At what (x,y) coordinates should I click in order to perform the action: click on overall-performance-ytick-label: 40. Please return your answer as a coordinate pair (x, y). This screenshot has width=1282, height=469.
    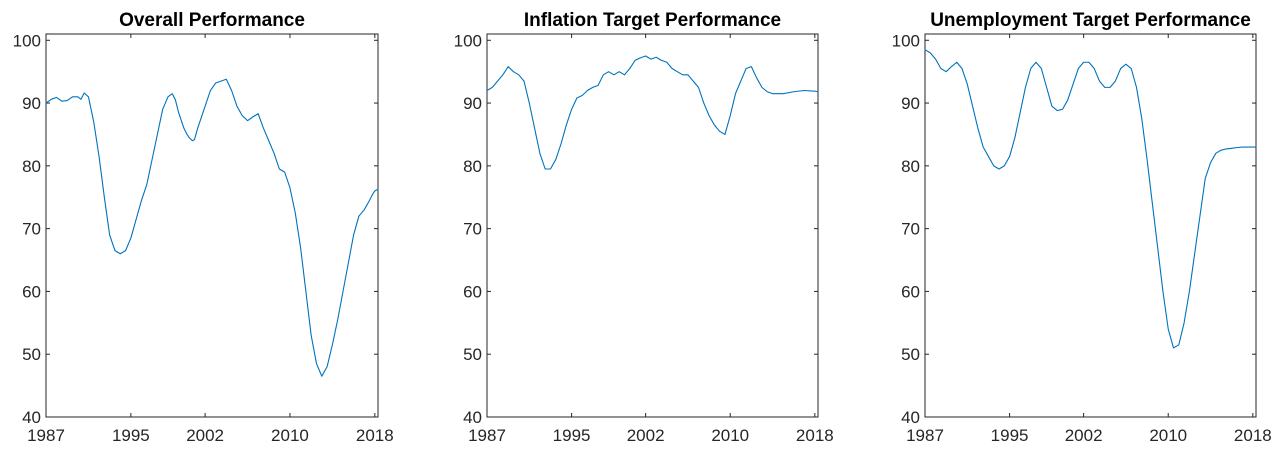
    Looking at the image, I should click on (31, 417).